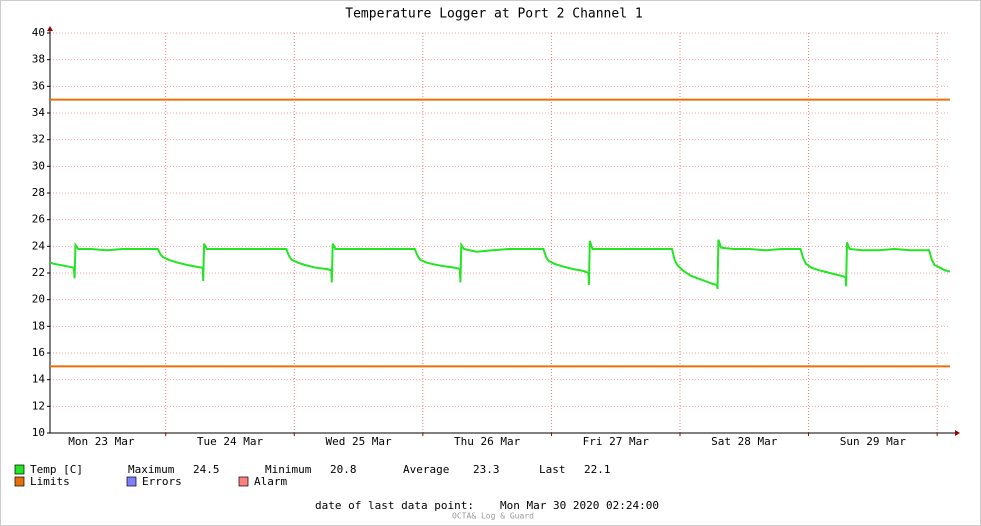  Describe the element at coordinates (50, 28) in the screenshot. I see `y-arrow` at that location.